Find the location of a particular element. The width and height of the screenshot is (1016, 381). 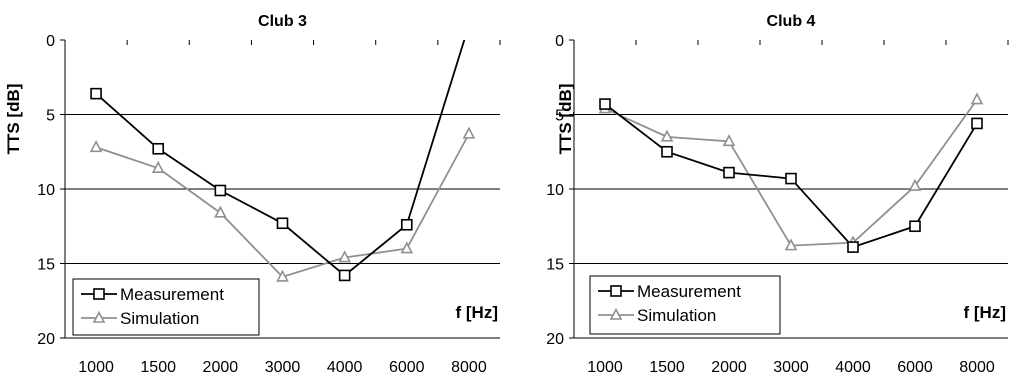

chart-title: Club 4 is located at coordinates (791, 21).